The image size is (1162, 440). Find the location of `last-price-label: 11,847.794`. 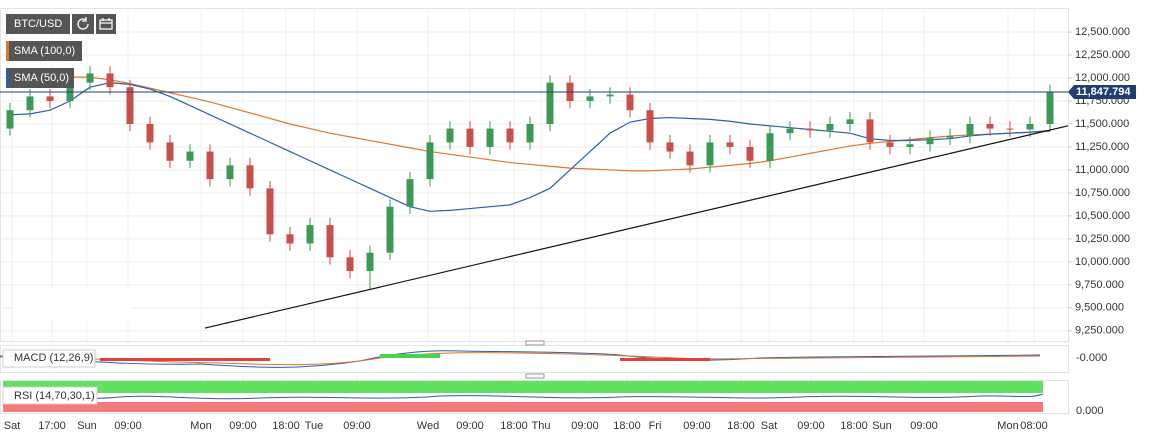

last-price-label: 11,847.794 is located at coordinates (1103, 92).